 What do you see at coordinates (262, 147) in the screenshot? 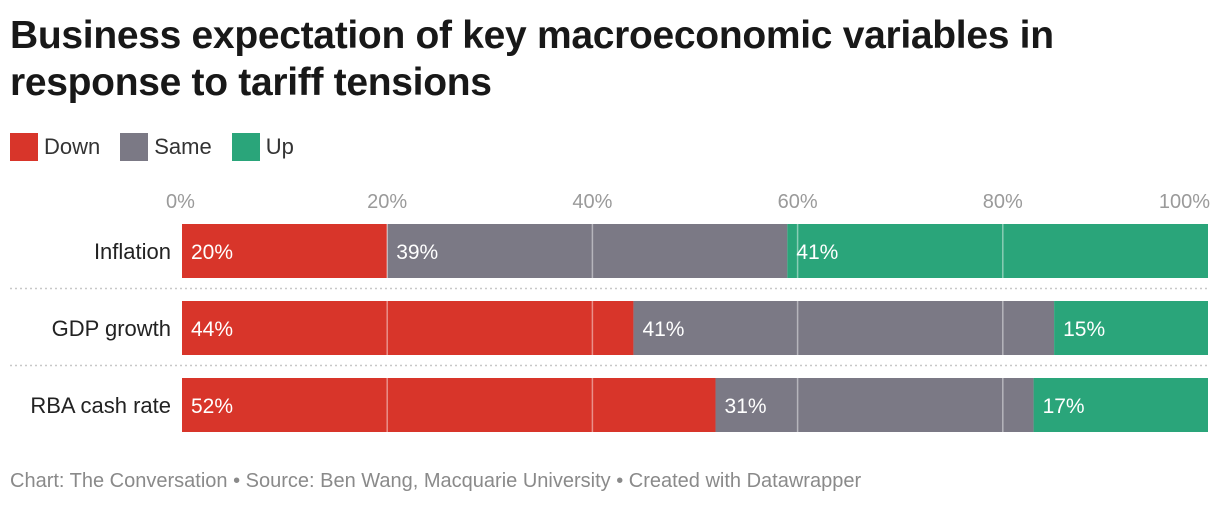
I see `legend-item-up: Up` at bounding box center [262, 147].